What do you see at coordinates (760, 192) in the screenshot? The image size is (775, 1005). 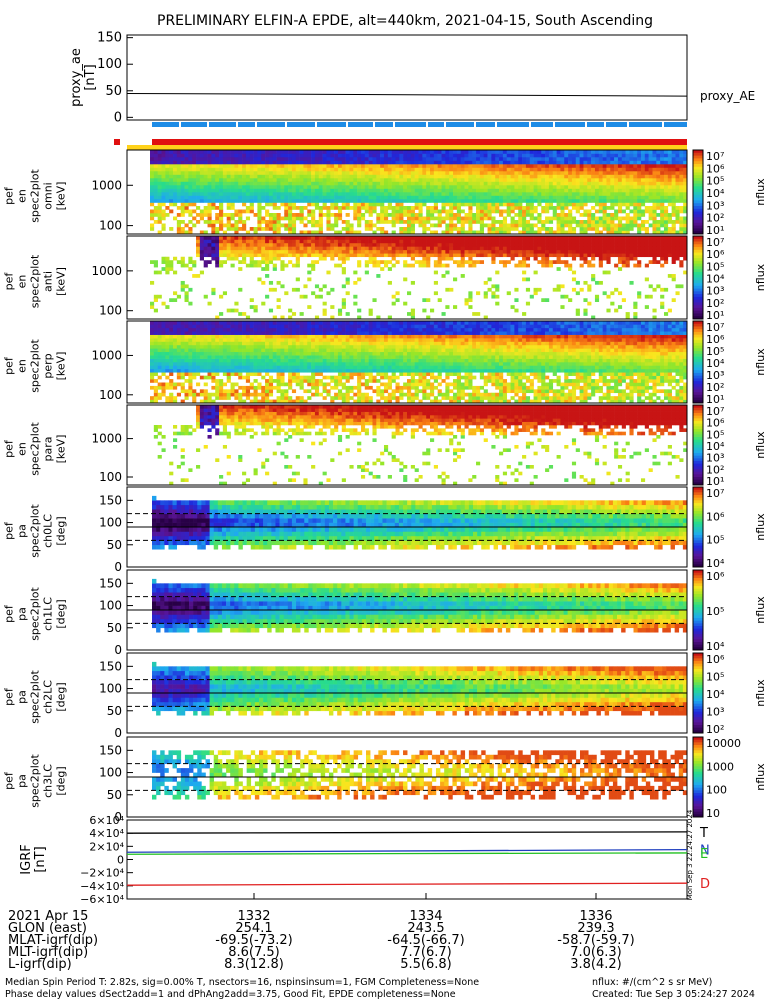 I see `colorbar-label: nflux` at bounding box center [760, 192].